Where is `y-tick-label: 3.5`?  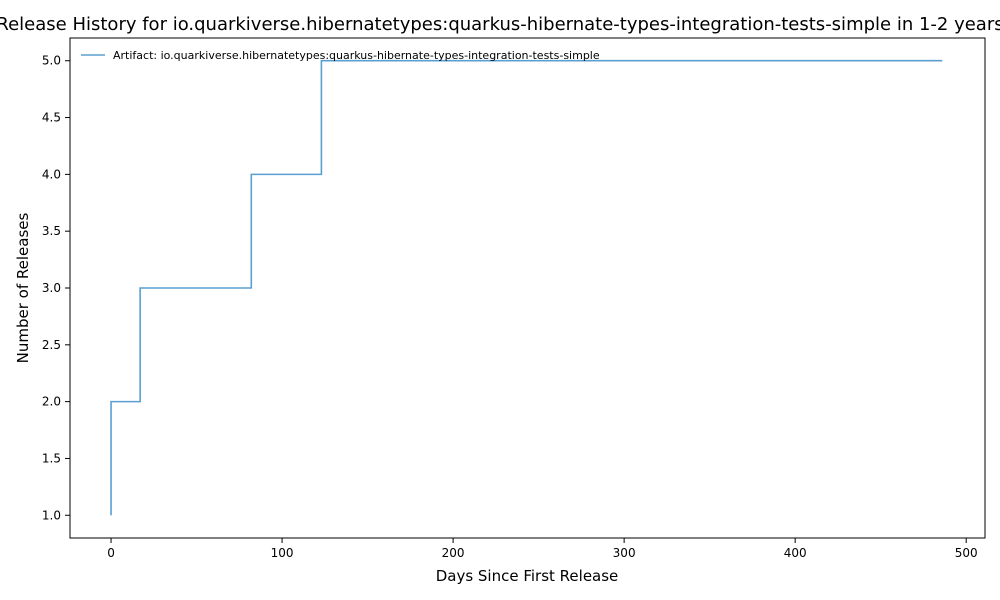
y-tick-label: 3.5 is located at coordinates (51, 231).